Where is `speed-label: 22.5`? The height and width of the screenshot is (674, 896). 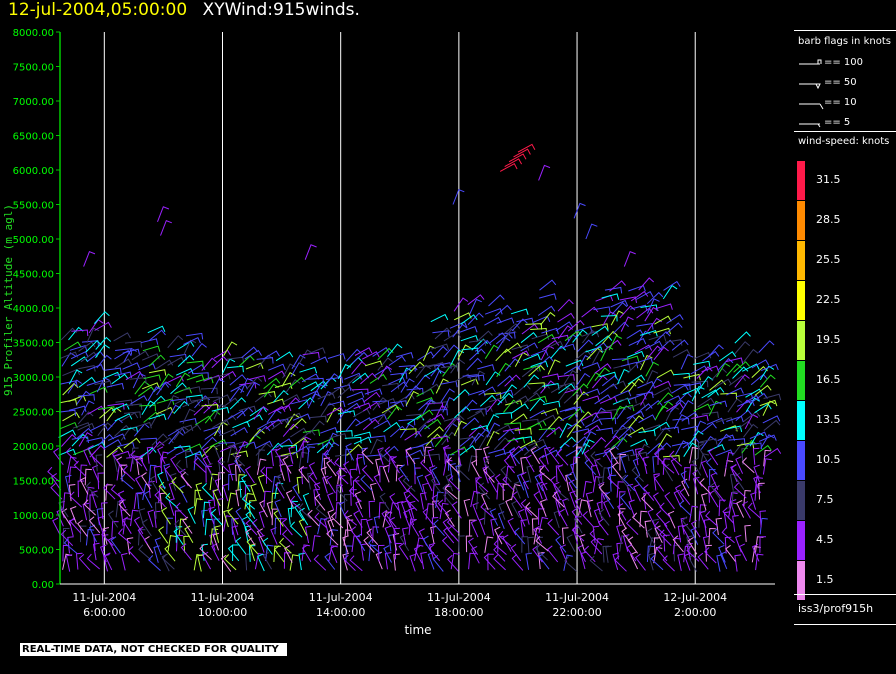 speed-label: 22.5 is located at coordinates (828, 299).